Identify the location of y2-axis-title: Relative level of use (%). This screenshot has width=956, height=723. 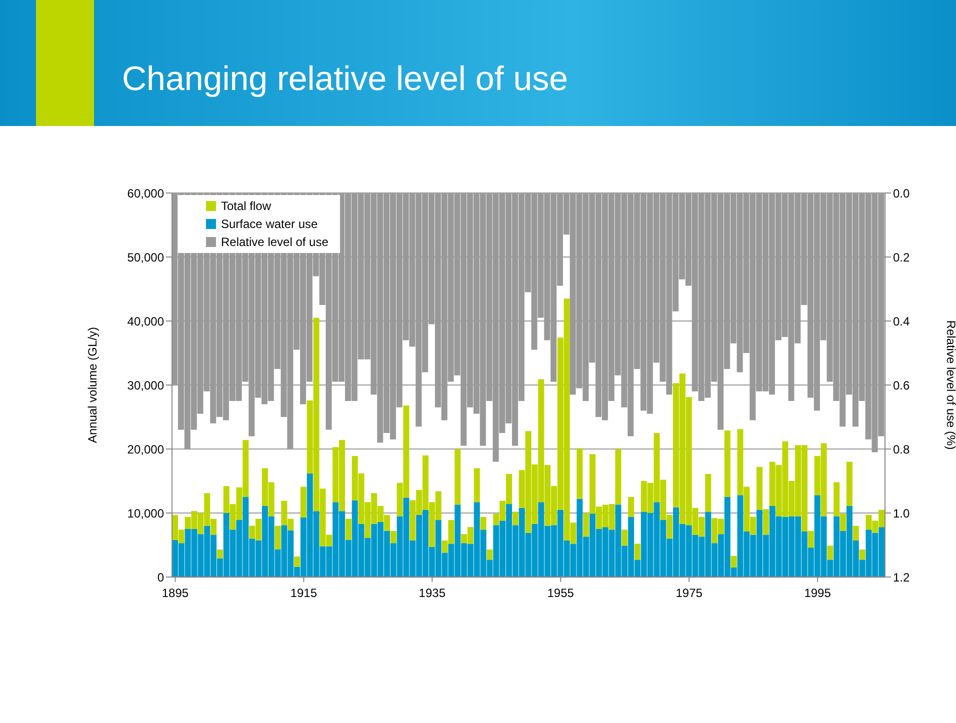
(950, 385).